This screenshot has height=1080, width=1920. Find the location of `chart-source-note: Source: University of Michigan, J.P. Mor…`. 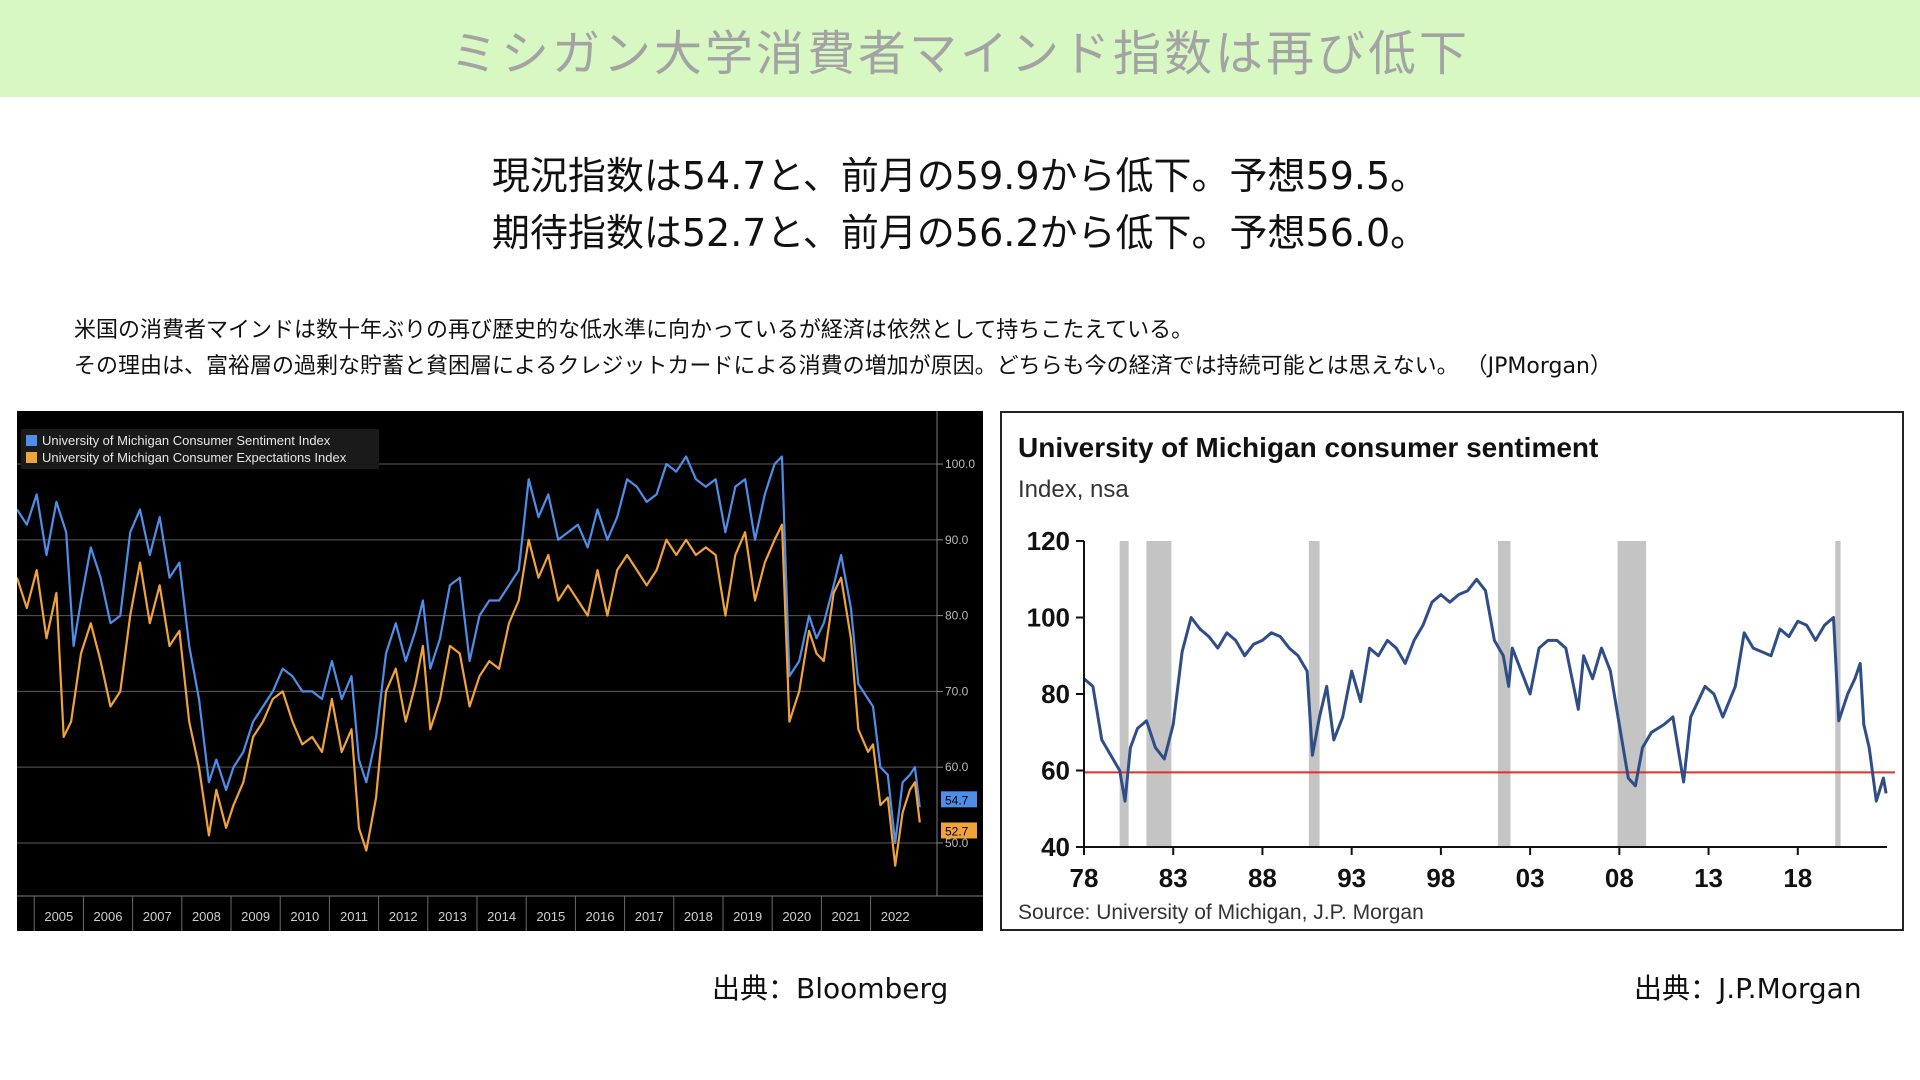

chart-source-note: Source: University of Michigan, J.P. Mor… is located at coordinates (1221, 912).